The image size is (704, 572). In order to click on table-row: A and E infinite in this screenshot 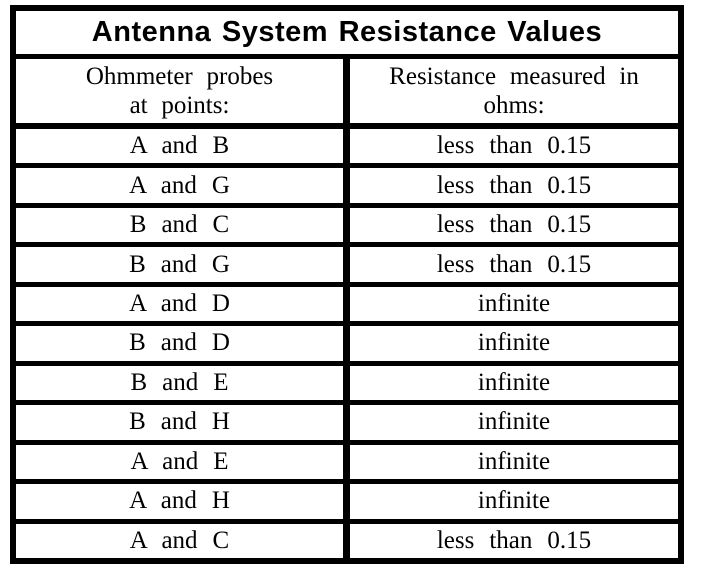, I will do `click(347, 464)`.